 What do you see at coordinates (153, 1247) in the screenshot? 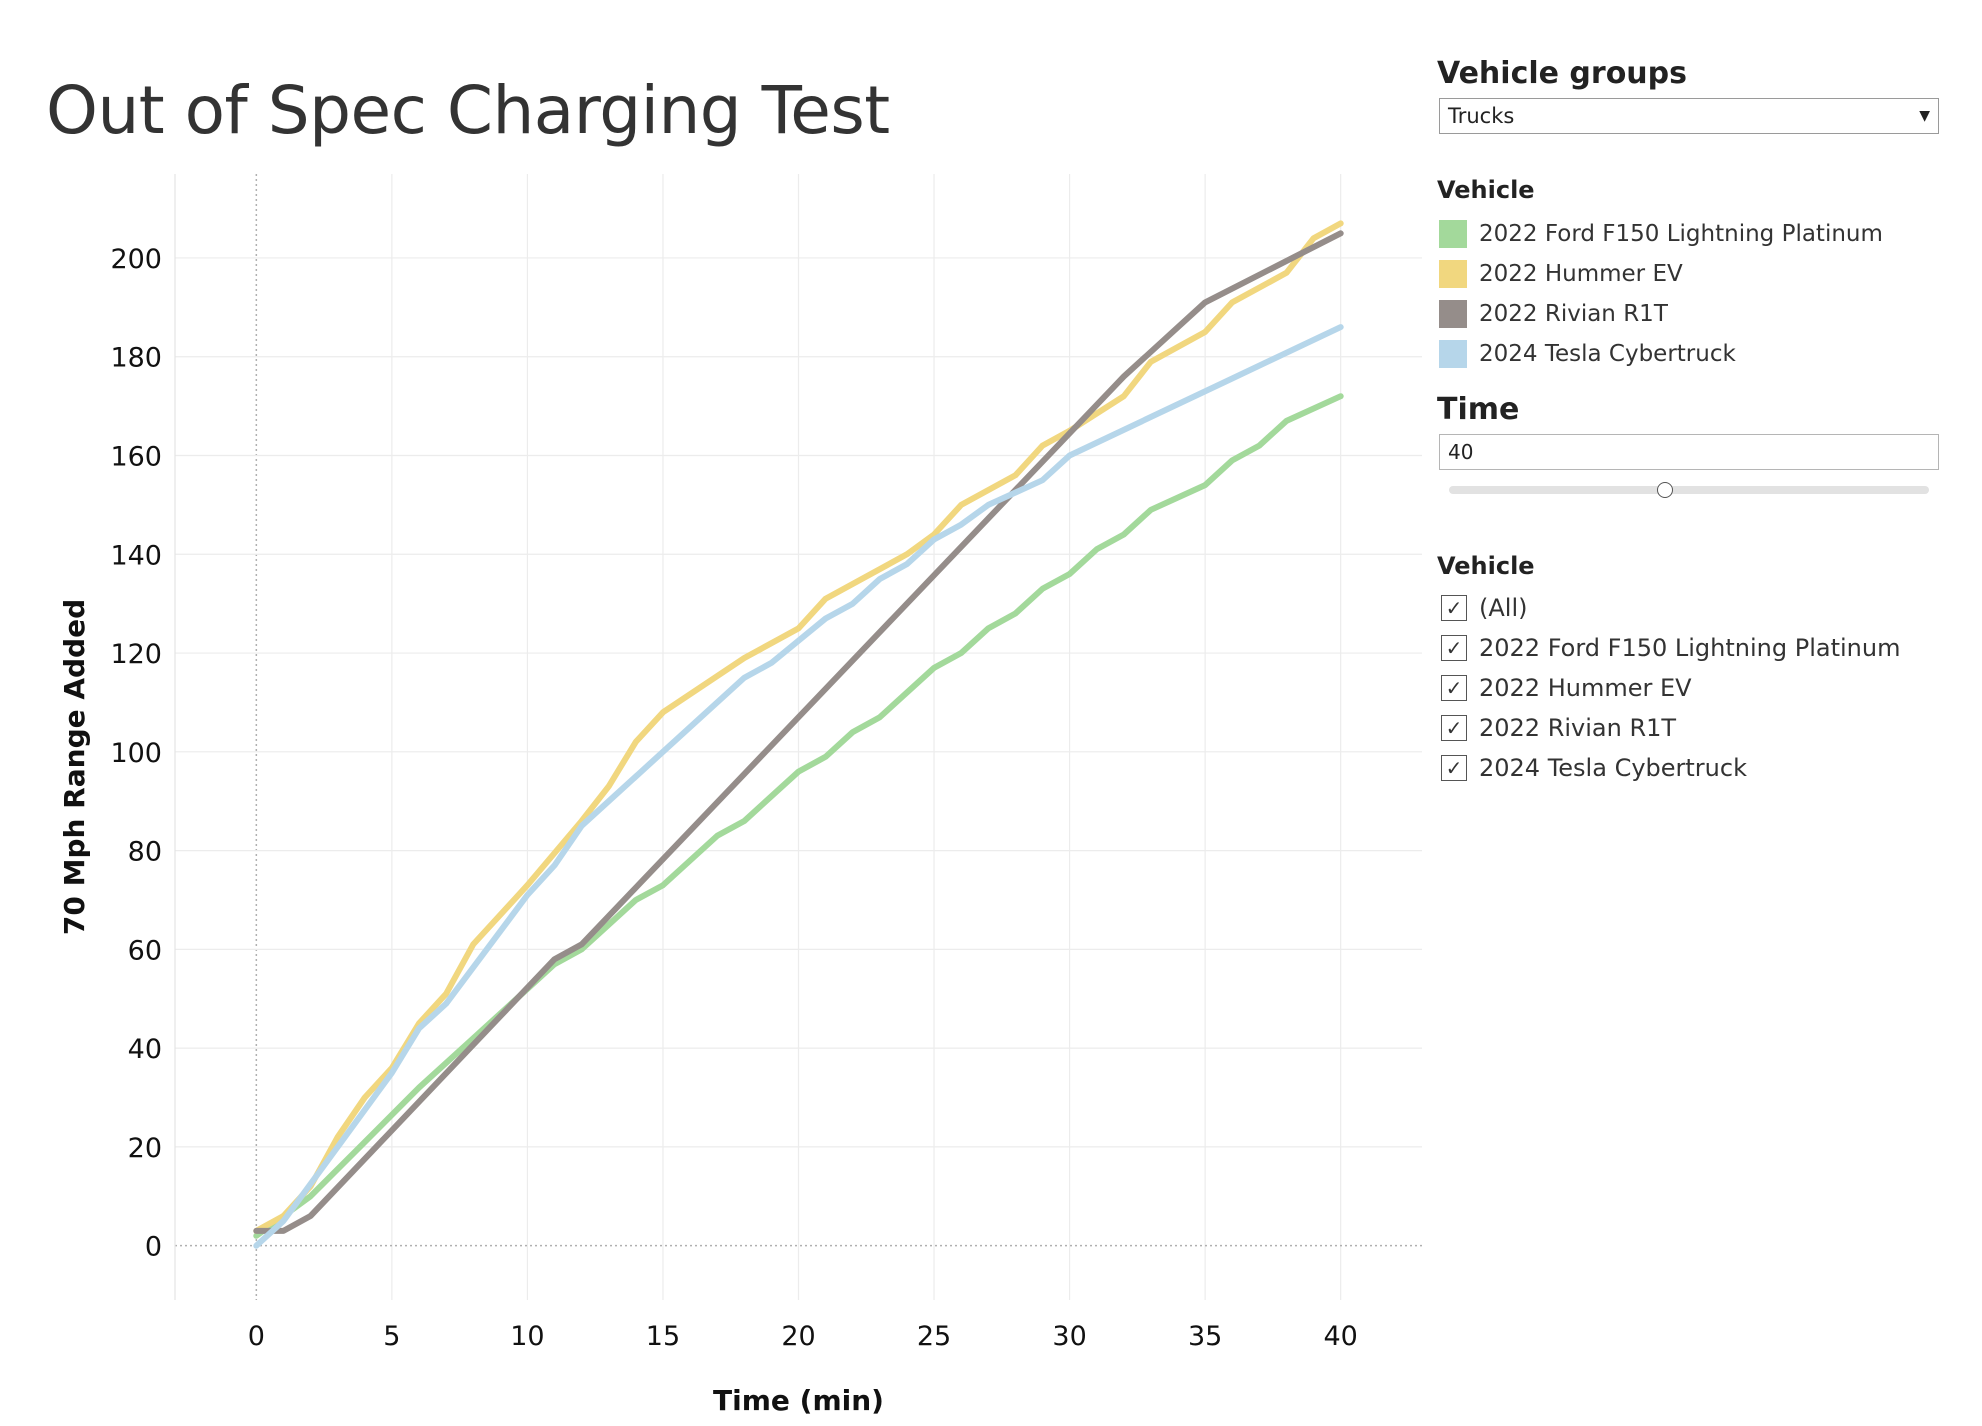
I see `y-tick-label: 0` at bounding box center [153, 1247].